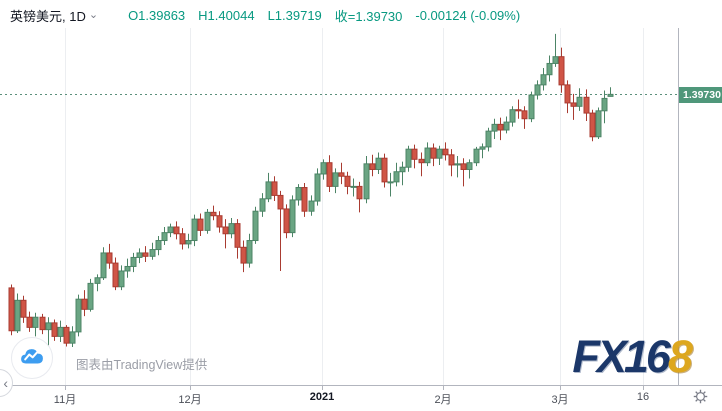 The height and width of the screenshot is (411, 722). What do you see at coordinates (294, 15) in the screenshot?
I see `low-value: L1.39719` at bounding box center [294, 15].